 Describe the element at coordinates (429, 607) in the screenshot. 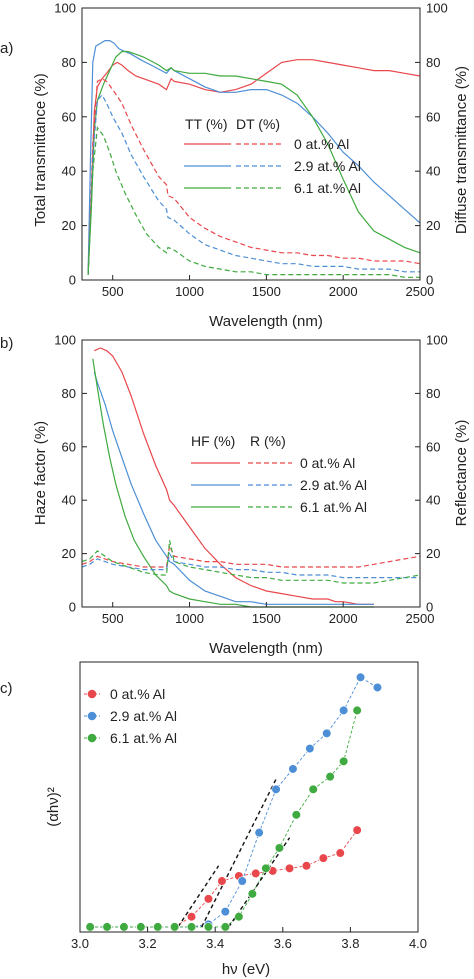

I see `panel-b-y2tick-label: 0` at that location.